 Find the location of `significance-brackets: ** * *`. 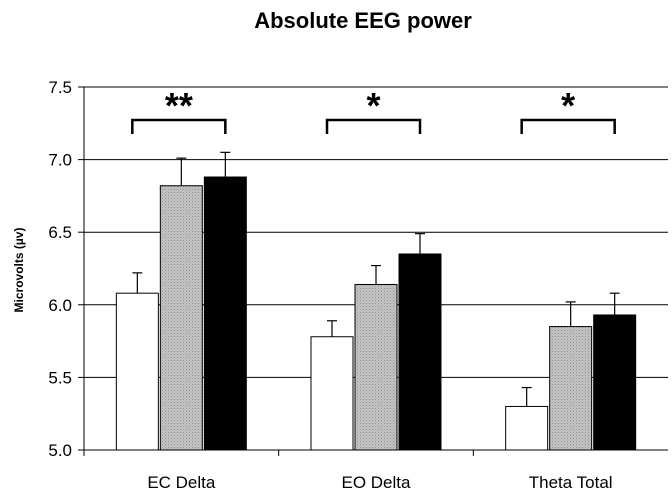

significance-brackets: ** * * is located at coordinates (373, 109).